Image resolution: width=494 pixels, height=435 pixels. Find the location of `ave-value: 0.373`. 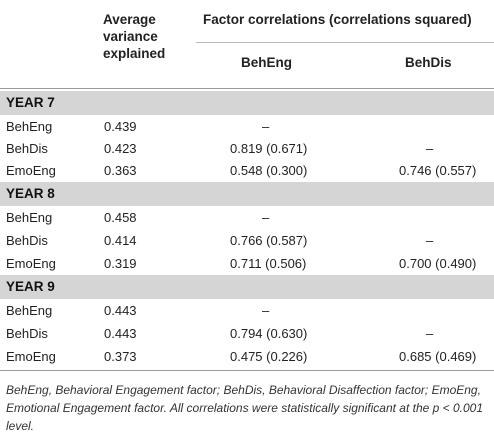

ave-value: 0.373 is located at coordinates (120, 356).